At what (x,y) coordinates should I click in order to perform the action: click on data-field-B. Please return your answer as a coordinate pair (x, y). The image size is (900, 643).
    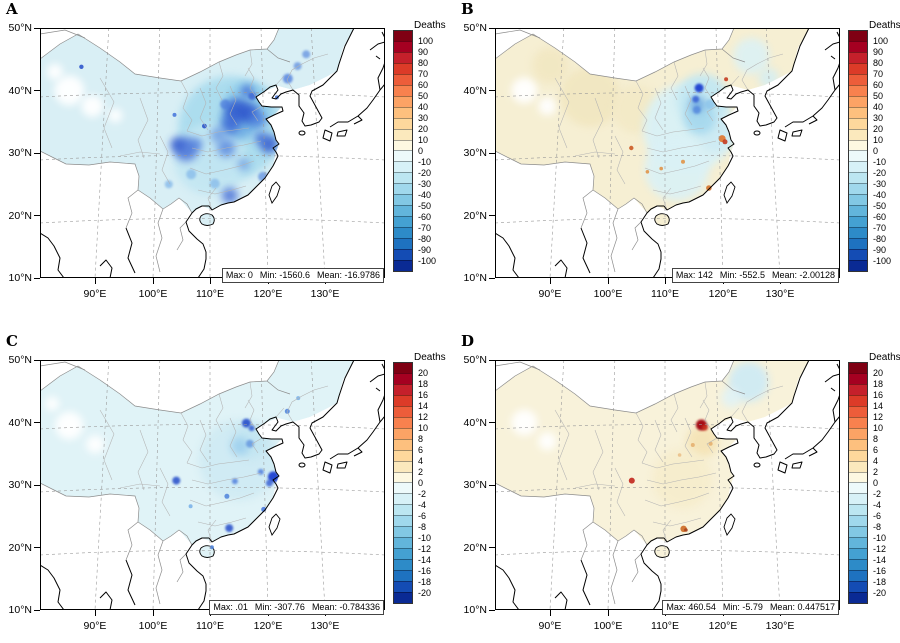
    Looking at the image, I should click on (652, 120).